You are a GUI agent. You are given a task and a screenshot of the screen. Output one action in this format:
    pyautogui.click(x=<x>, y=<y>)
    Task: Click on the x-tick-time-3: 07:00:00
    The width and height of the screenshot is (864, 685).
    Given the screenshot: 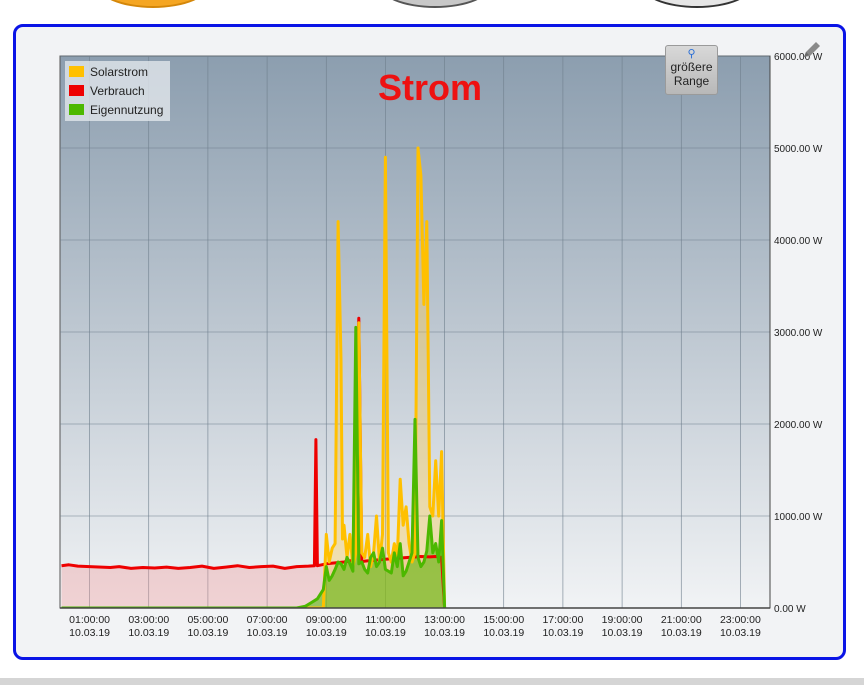 What is the action you would take?
    pyautogui.click(x=267, y=620)
    